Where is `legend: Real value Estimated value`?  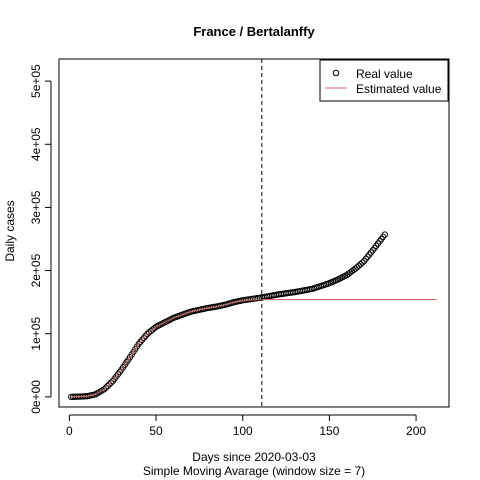 legend: Real value Estimated value is located at coordinates (384, 80).